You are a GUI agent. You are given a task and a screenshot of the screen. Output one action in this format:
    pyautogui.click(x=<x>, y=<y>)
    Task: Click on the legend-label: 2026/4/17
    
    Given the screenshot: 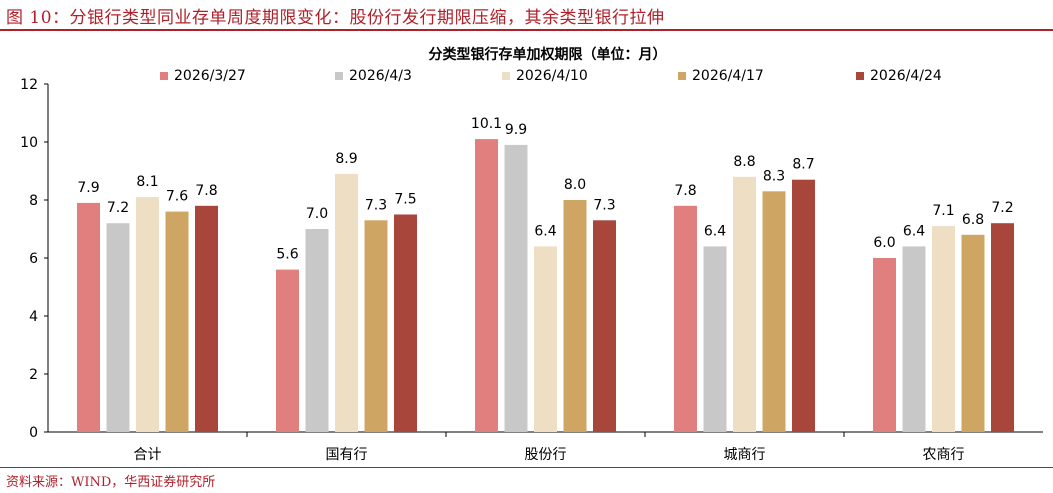 What is the action you would take?
    pyautogui.click(x=728, y=76)
    